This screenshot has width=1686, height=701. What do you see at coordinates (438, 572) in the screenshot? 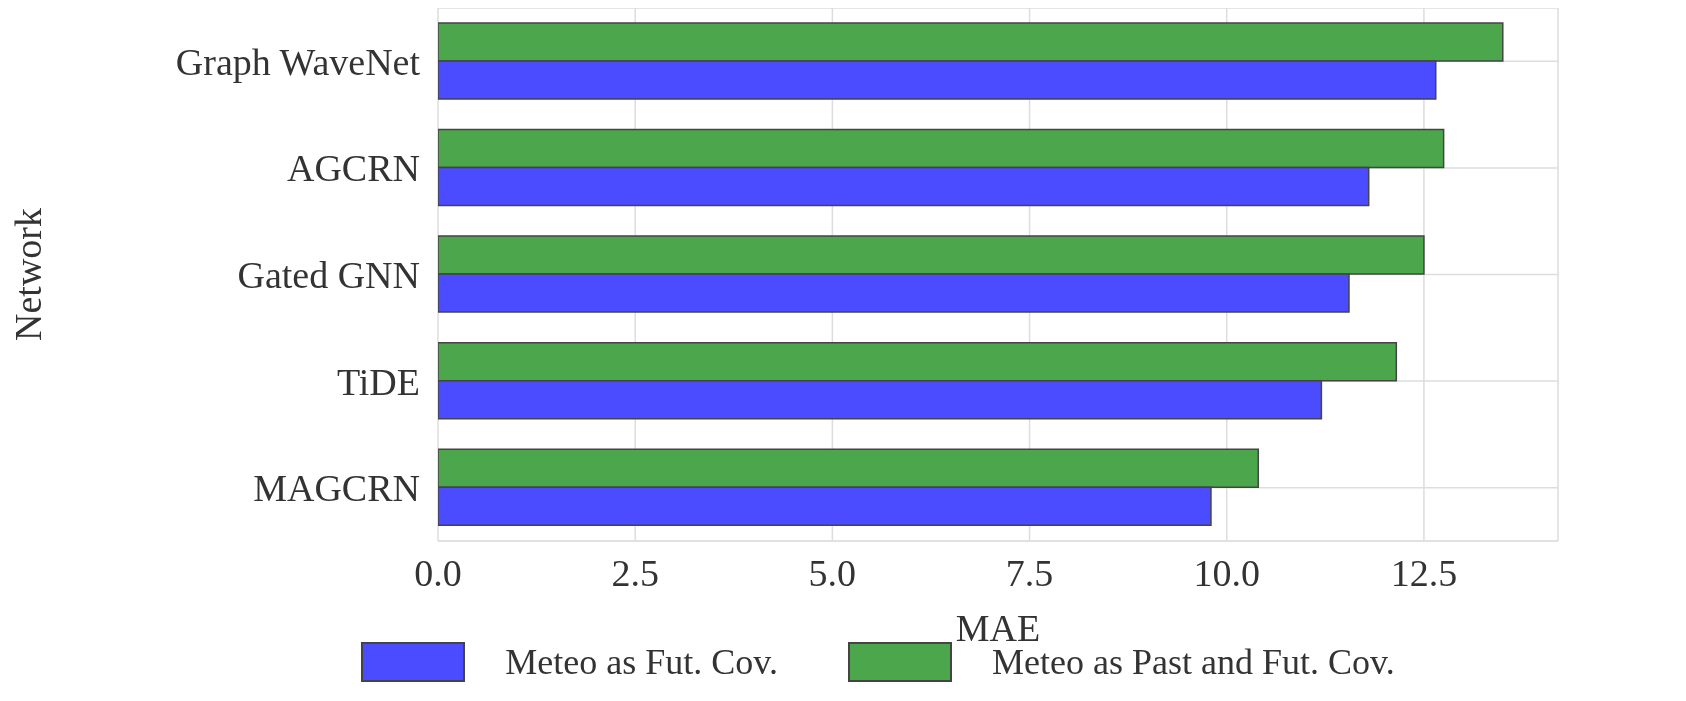
I see `x-tick-label: 0.0` at bounding box center [438, 572].